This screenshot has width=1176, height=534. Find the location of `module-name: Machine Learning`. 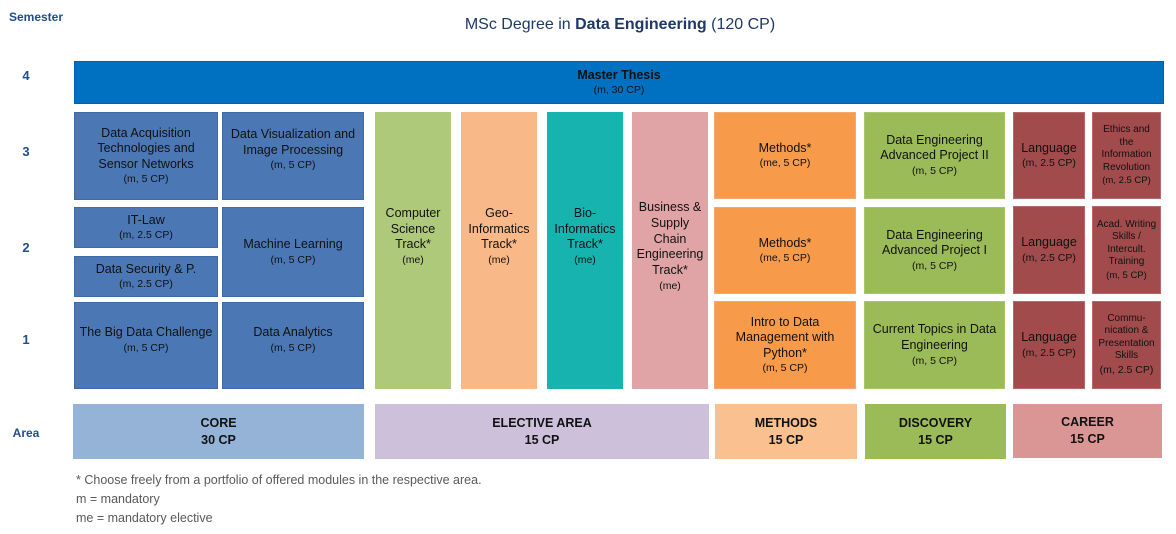

module-name: Machine Learning is located at coordinates (293, 244).